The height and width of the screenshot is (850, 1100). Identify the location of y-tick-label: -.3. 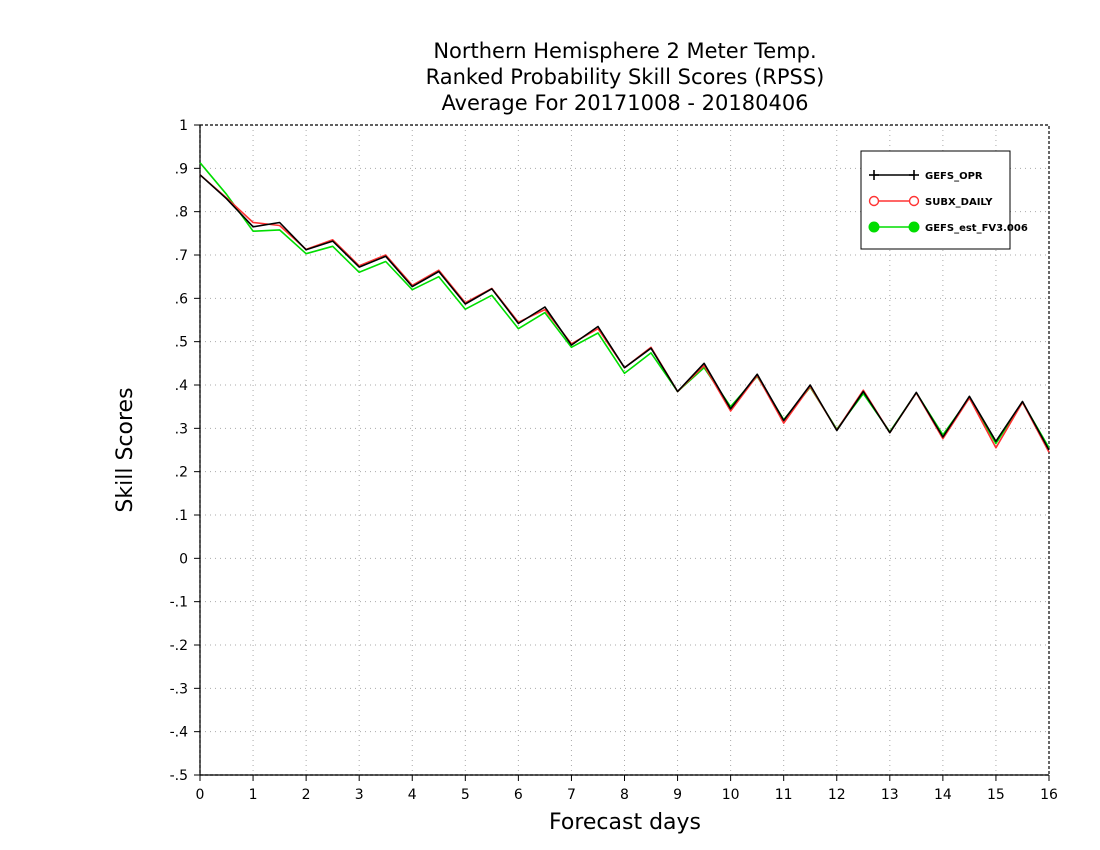
(179, 689).